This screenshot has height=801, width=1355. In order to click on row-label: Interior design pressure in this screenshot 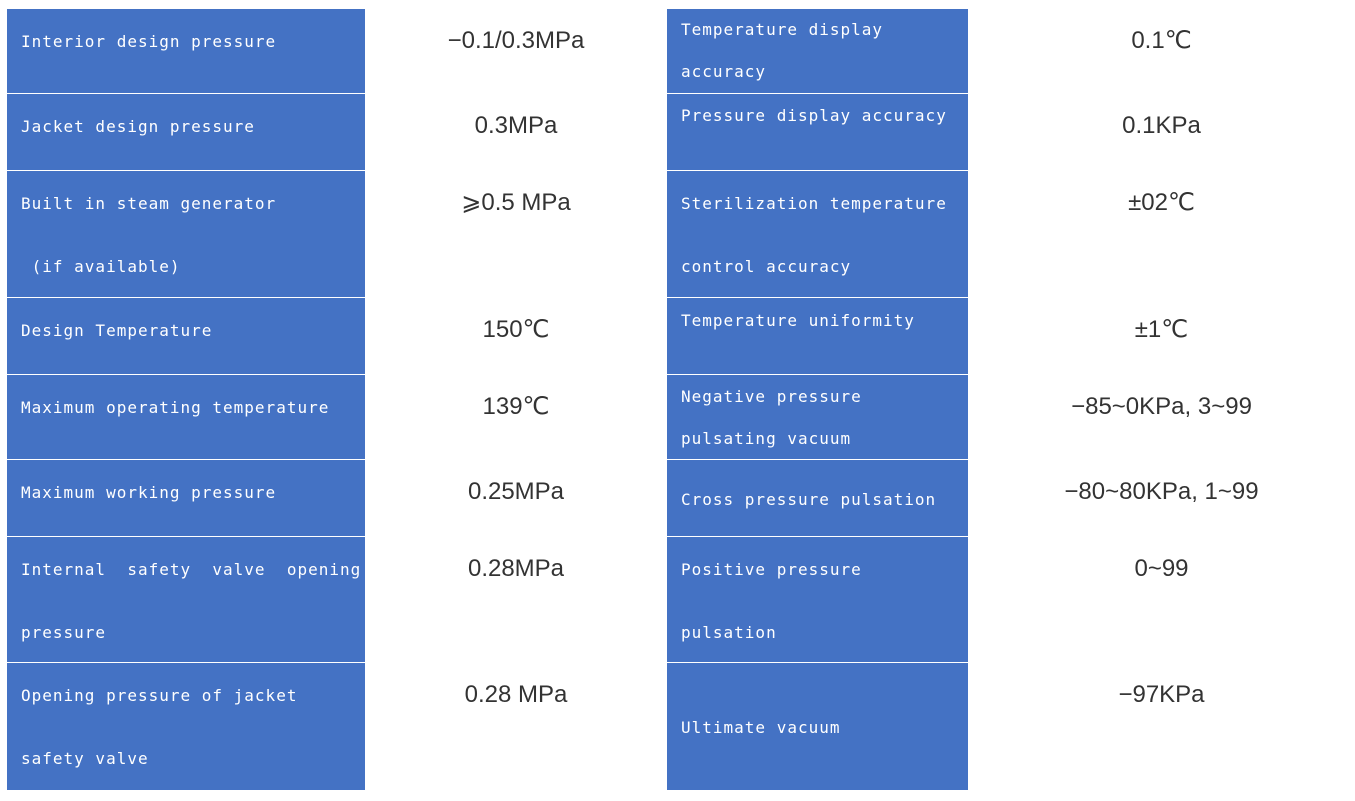, I will do `click(186, 51)`.